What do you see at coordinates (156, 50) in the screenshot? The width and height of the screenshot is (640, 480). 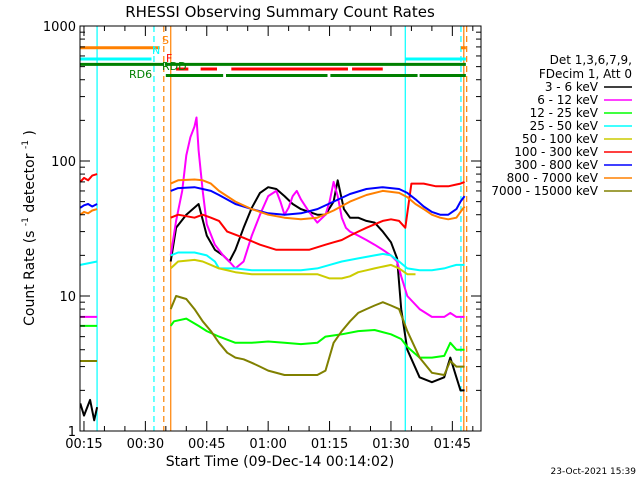 I see `flag-label-n: N` at bounding box center [156, 50].